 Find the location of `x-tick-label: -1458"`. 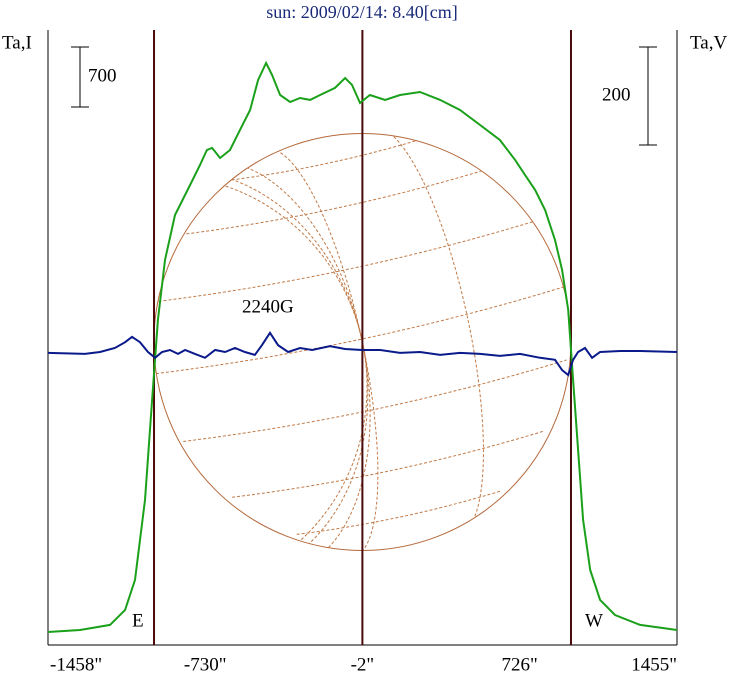

x-tick-label: -1458" is located at coordinates (76, 664).